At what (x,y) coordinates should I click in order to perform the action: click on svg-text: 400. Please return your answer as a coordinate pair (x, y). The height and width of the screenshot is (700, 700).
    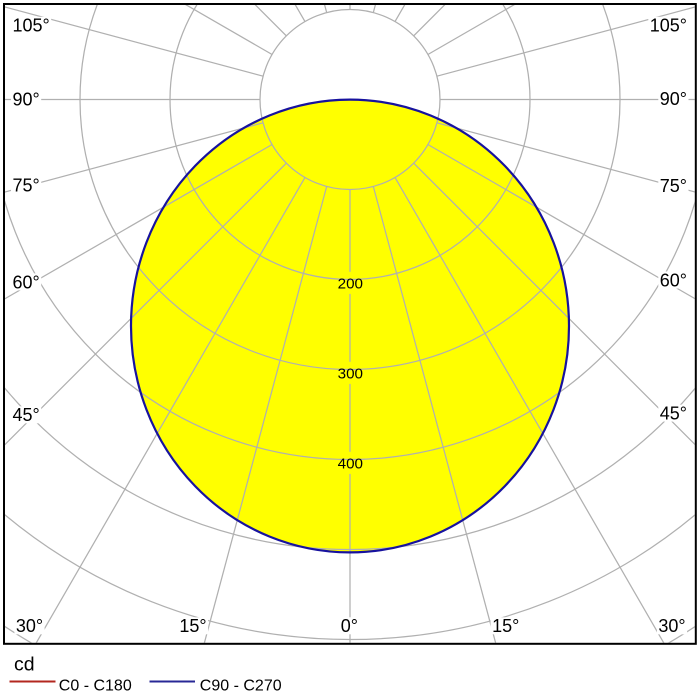
    Looking at the image, I should click on (350, 464).